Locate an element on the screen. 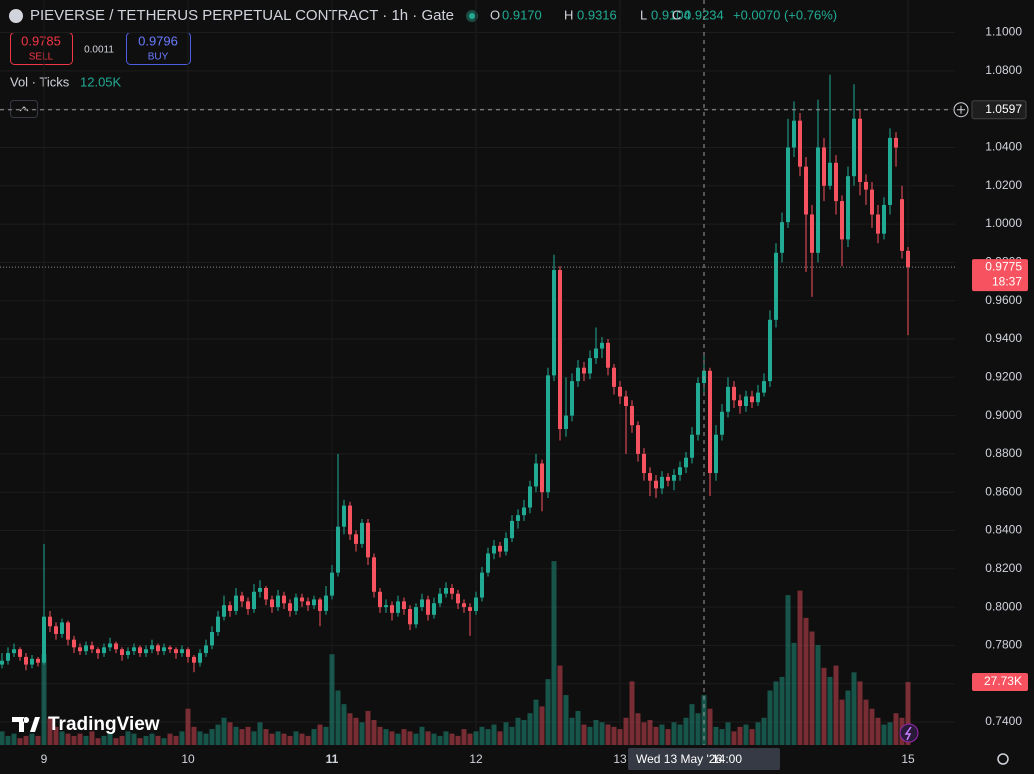  ohlc-key: C is located at coordinates (676, 14).